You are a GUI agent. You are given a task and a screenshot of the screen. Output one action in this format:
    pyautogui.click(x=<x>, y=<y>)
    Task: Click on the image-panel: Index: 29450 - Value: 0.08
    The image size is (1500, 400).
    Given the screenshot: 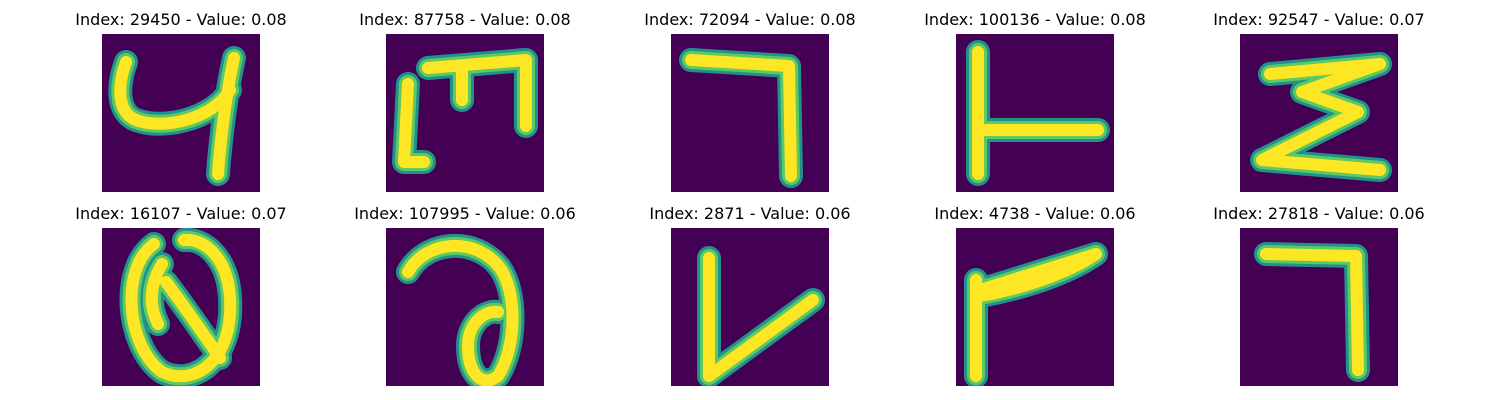 What is the action you would take?
    pyautogui.click(x=181, y=101)
    